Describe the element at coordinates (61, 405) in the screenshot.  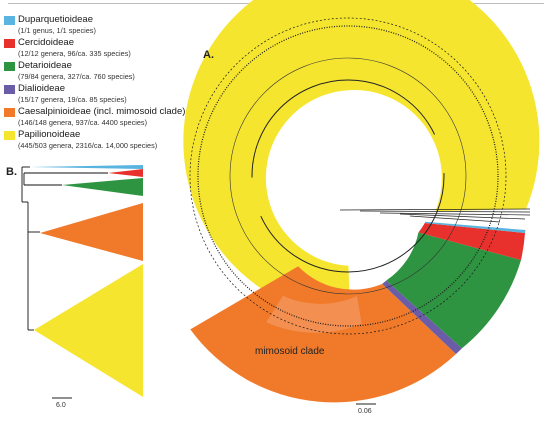
I see `panel-b-scale-label: 6.0` at that location.